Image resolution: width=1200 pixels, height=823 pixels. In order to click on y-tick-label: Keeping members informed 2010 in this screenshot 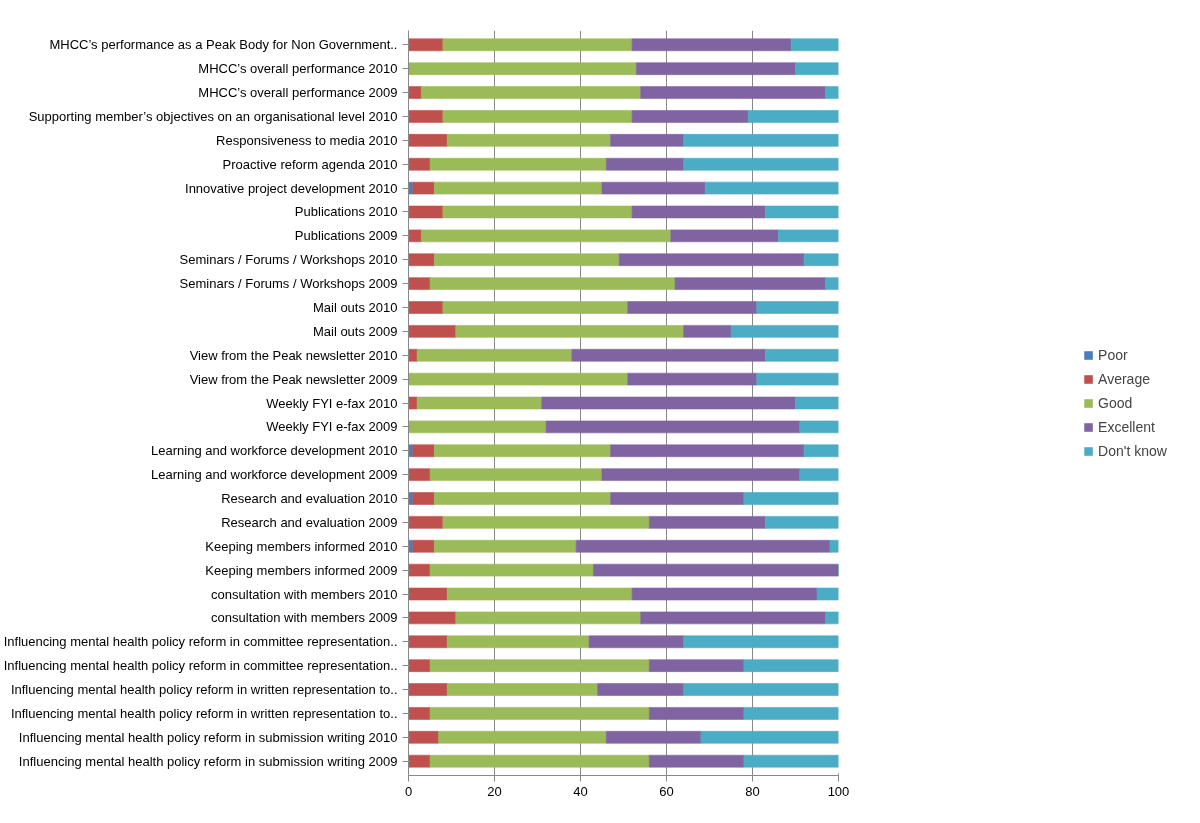, I will do `click(301, 546)`.